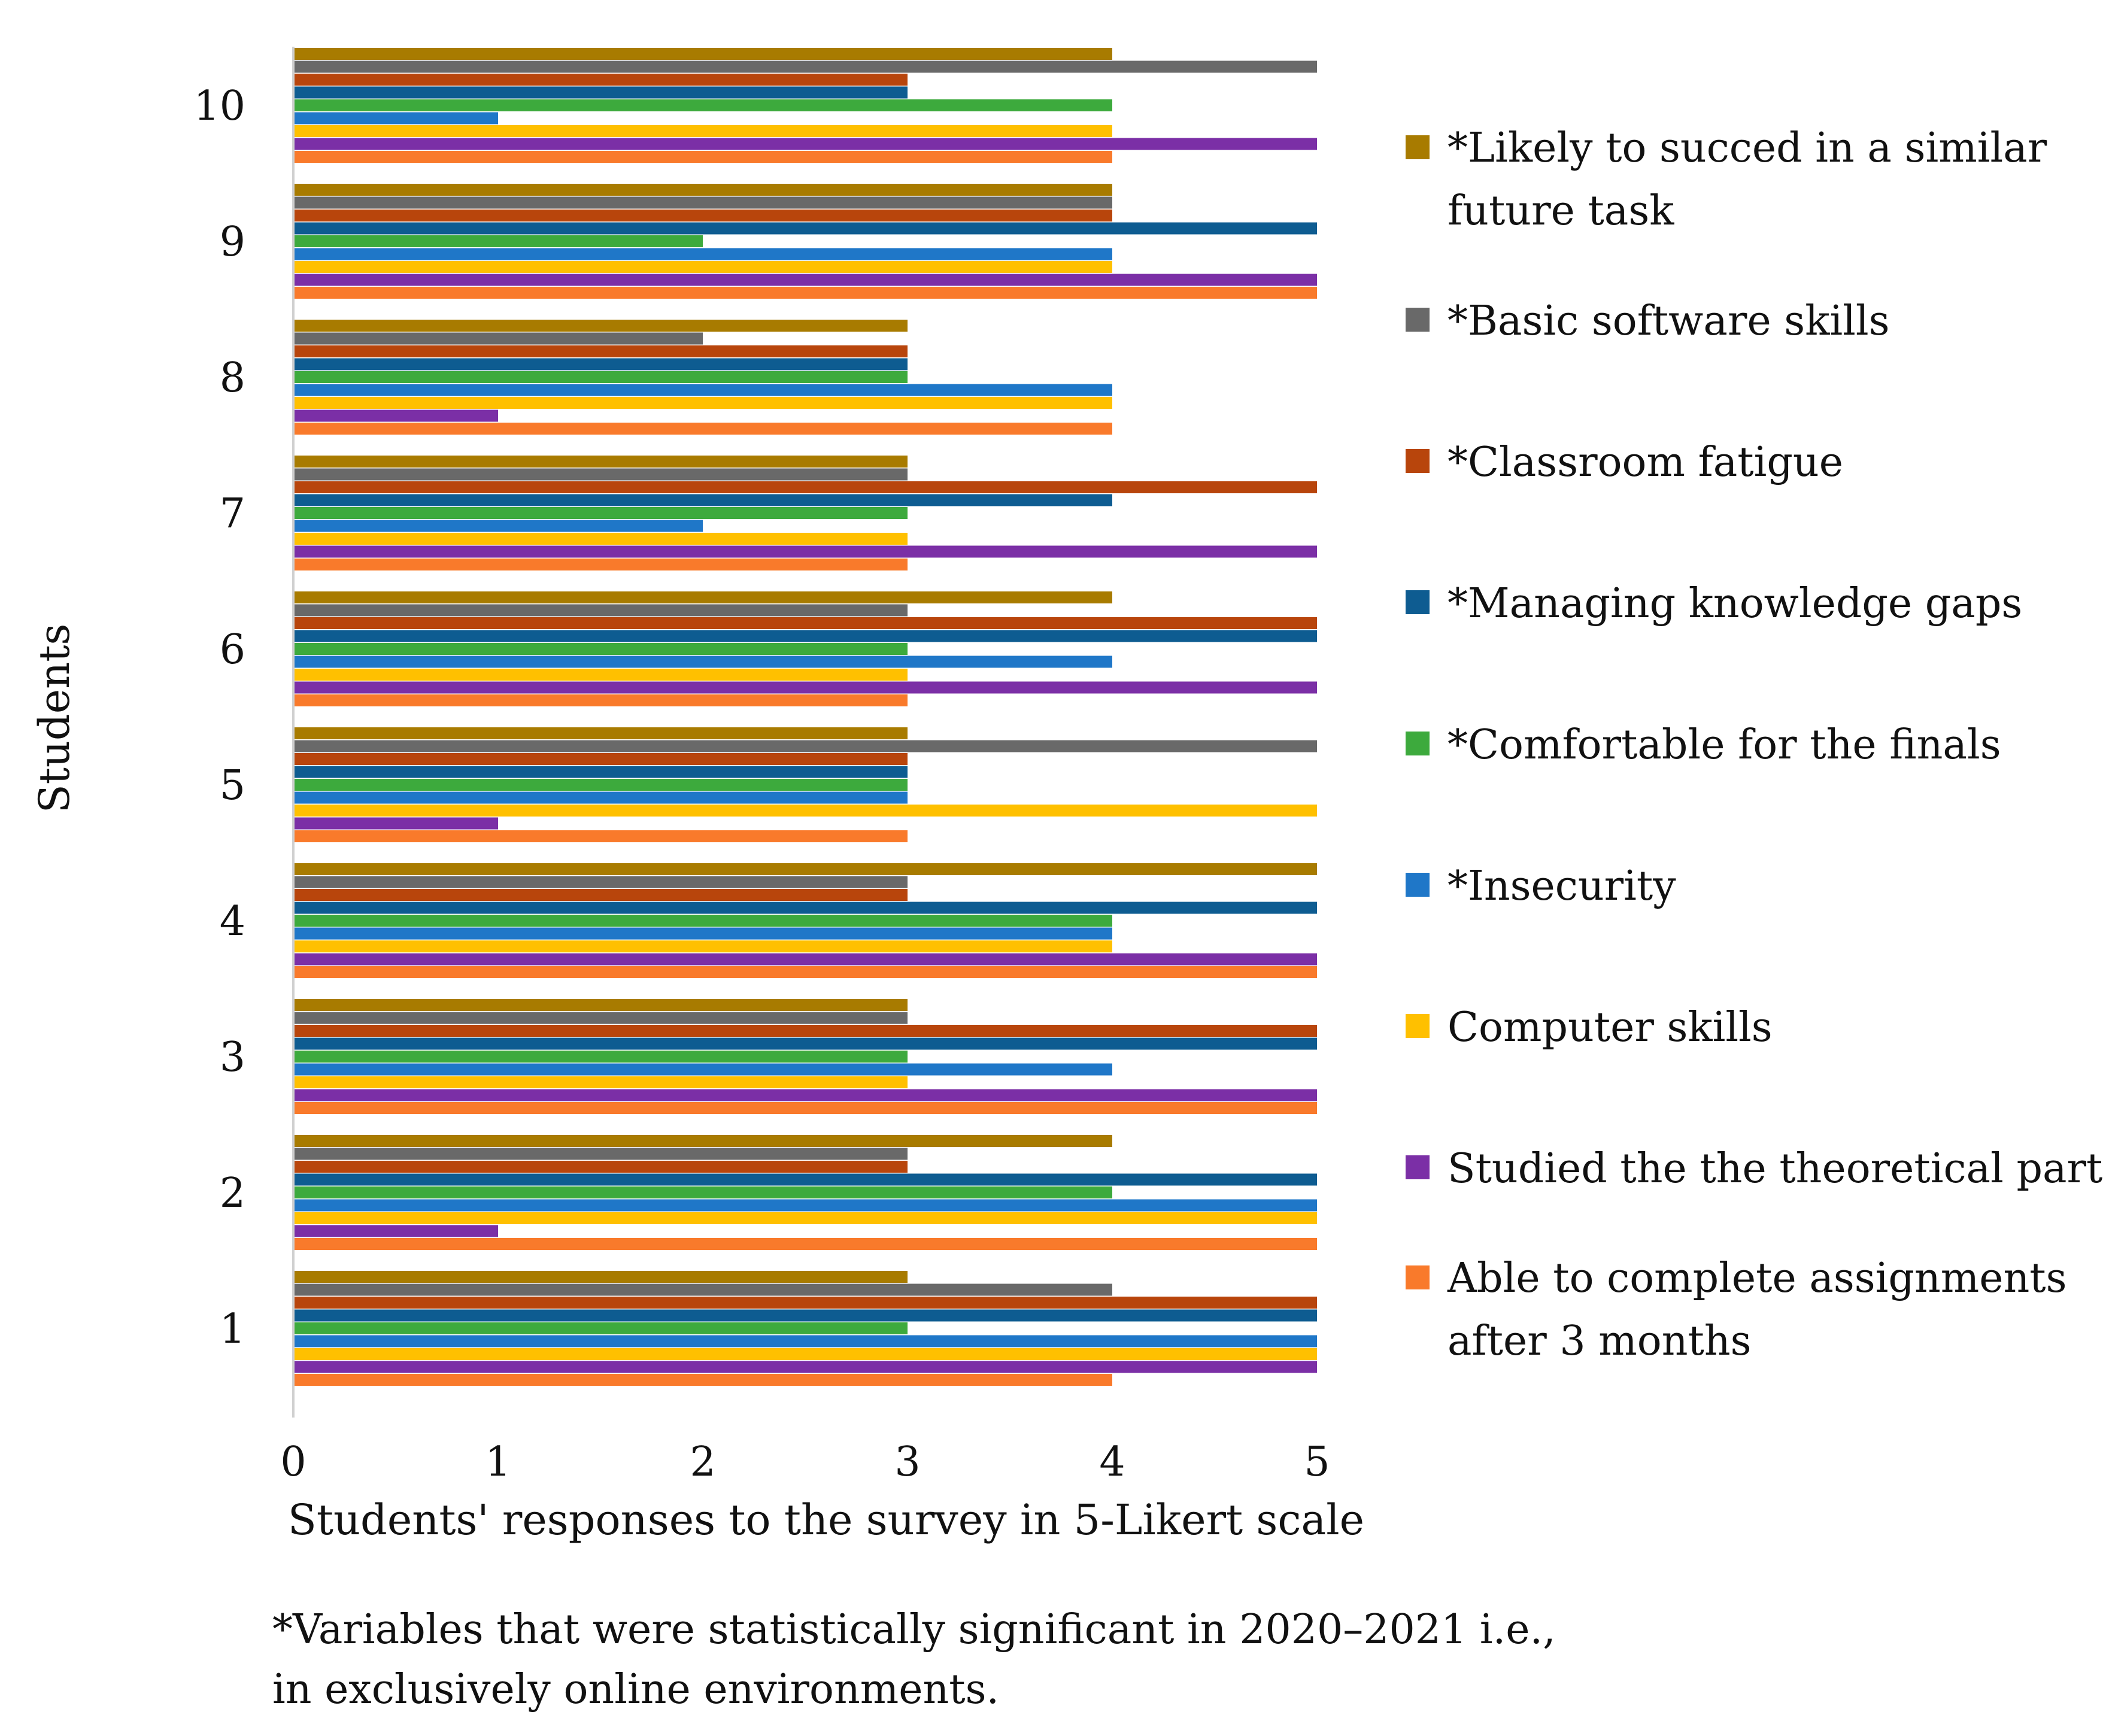 The width and height of the screenshot is (2103, 1736). I want to click on y-tick-label-3: 3, so click(232, 1057).